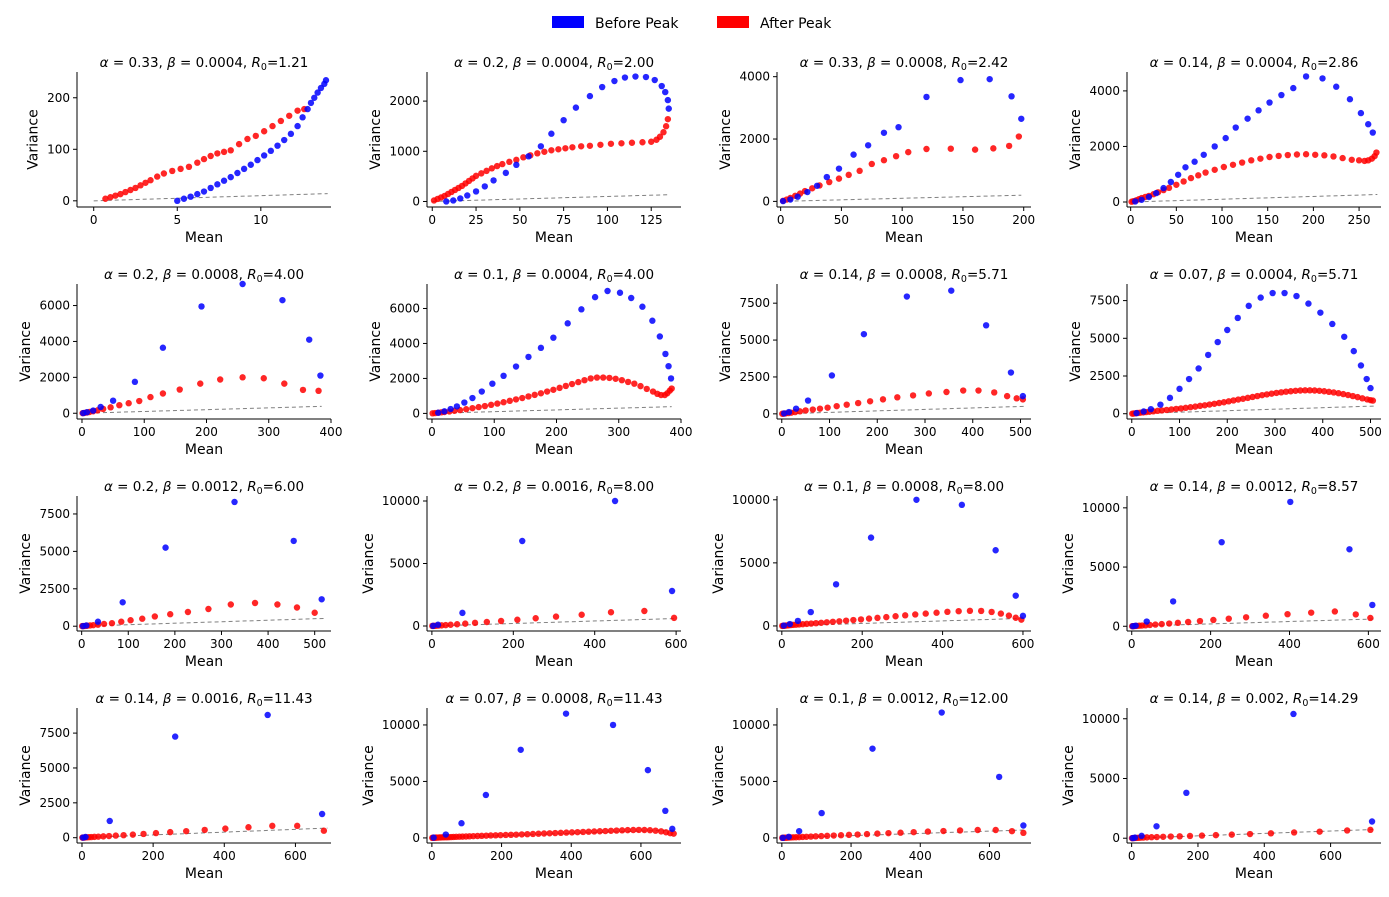 This screenshot has width=1389, height=897. Describe the element at coordinates (754, 377) in the screenshot. I see `y-tick-label: 2500` at that location.